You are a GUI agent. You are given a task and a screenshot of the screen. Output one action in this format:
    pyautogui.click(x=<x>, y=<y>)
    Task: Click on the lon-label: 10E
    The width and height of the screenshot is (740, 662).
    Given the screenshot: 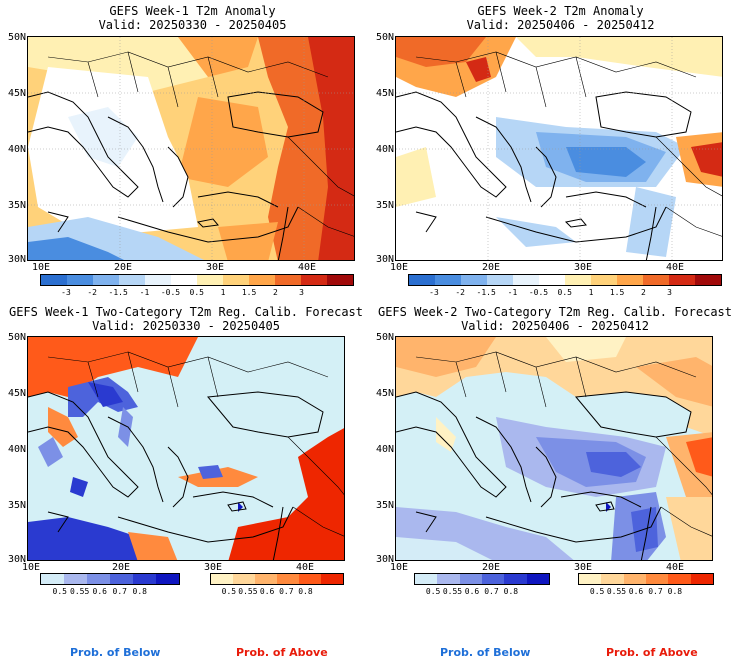 What is the action you would take?
    pyautogui.click(x=41, y=267)
    